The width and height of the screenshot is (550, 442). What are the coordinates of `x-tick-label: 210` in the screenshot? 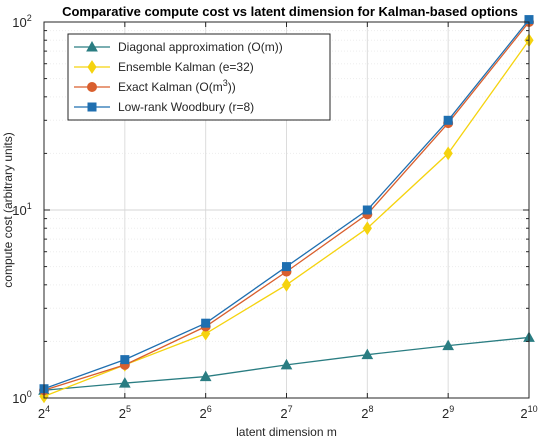 It's located at (528, 412).